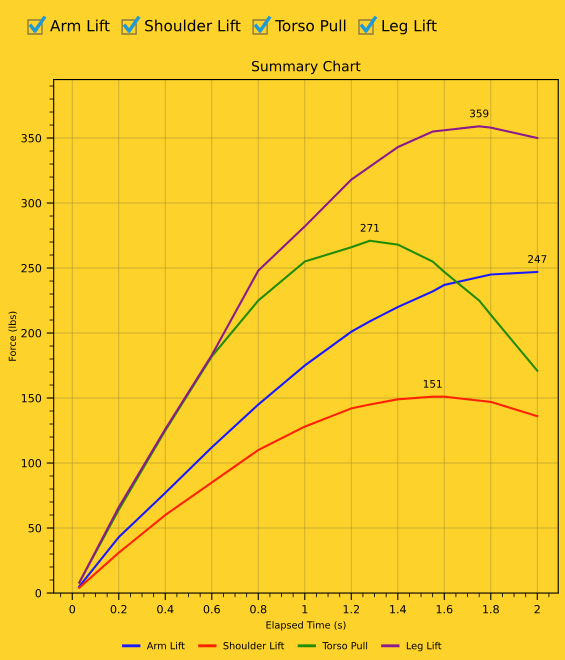  What do you see at coordinates (35, 528) in the screenshot?
I see `y-tick-label: 50` at bounding box center [35, 528].